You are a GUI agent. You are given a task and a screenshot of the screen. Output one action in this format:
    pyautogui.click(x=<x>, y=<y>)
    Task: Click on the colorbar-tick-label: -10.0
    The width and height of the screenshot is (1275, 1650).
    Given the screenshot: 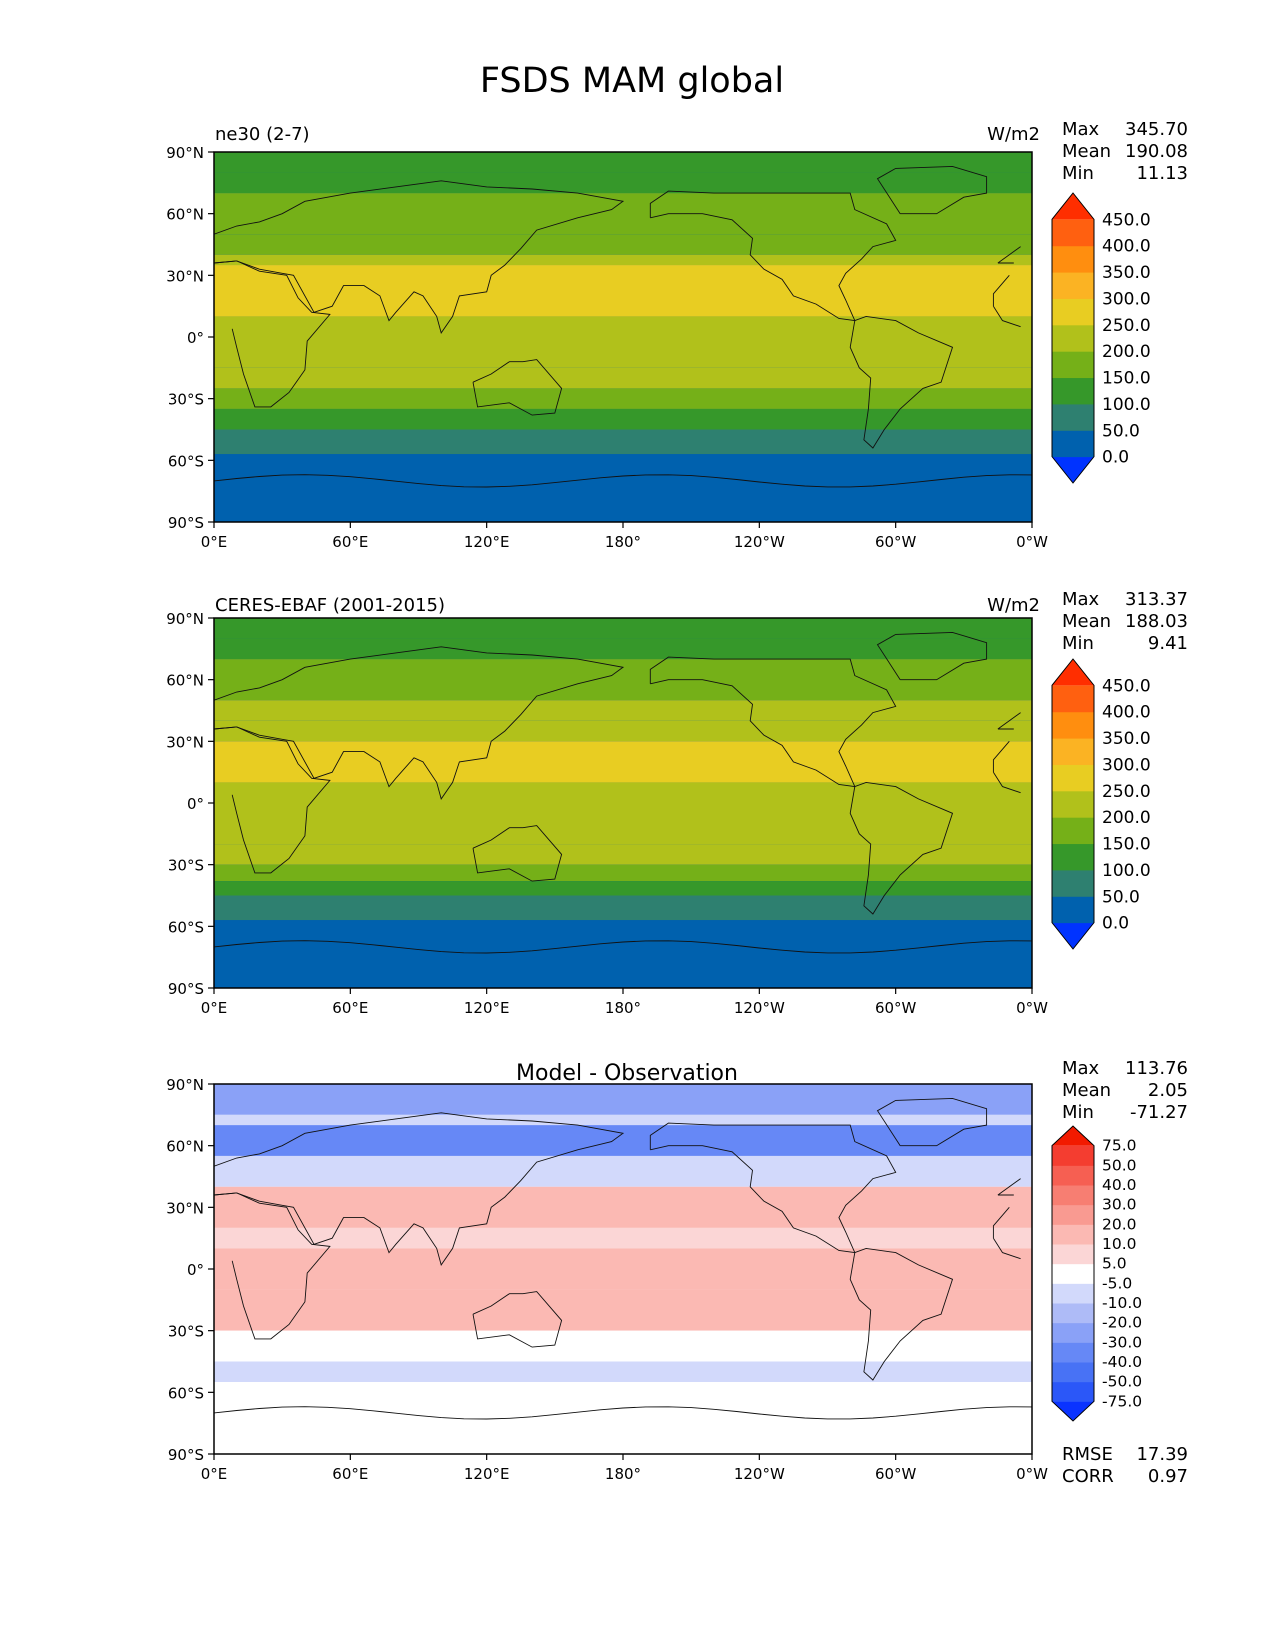 What is the action you would take?
    pyautogui.click(x=1122, y=1303)
    